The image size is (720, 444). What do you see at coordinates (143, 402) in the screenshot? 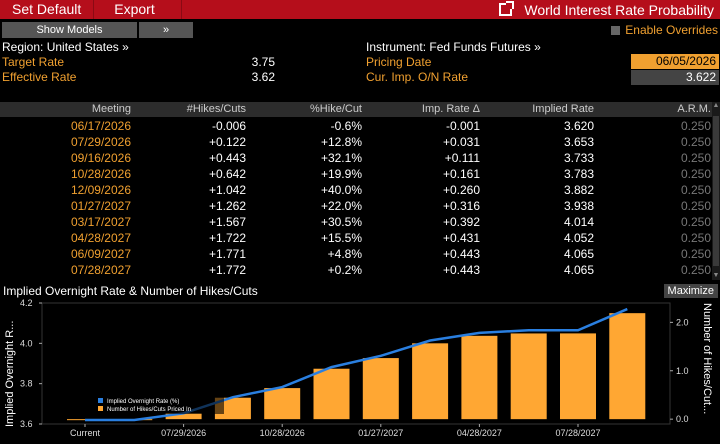
I see `legend-label-line: Implied Overnight Rate (%)` at bounding box center [143, 402].